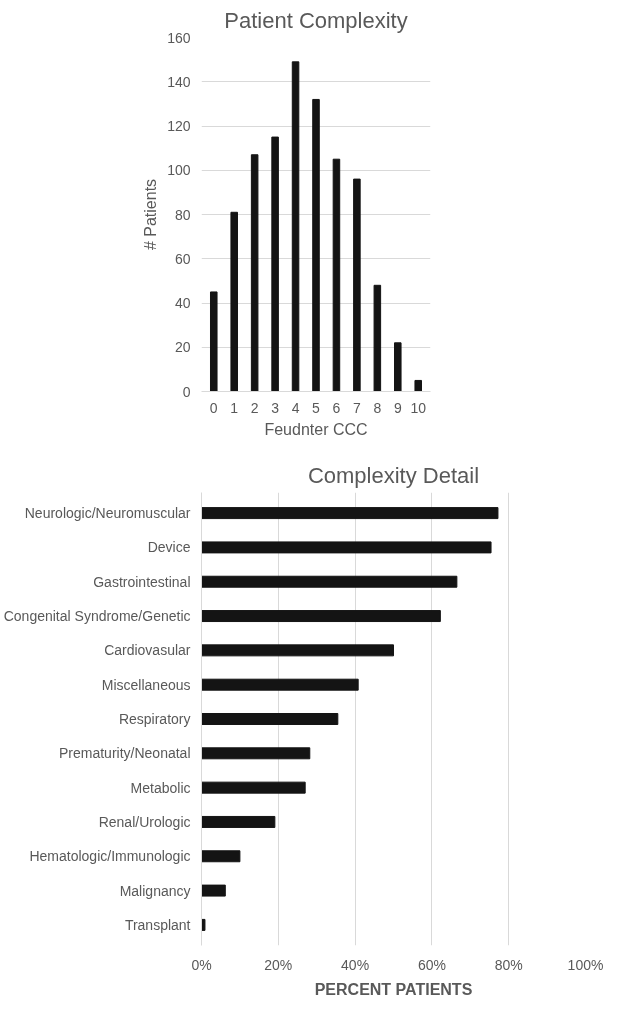 The height and width of the screenshot is (1009, 635). I want to click on y-tick-label: 100, so click(179, 170).